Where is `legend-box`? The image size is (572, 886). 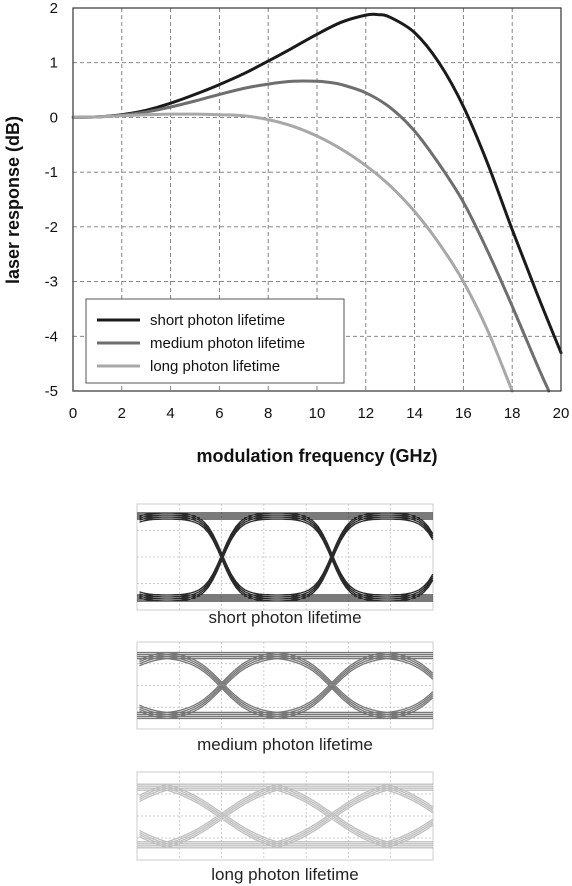 legend-box is located at coordinates (215, 341).